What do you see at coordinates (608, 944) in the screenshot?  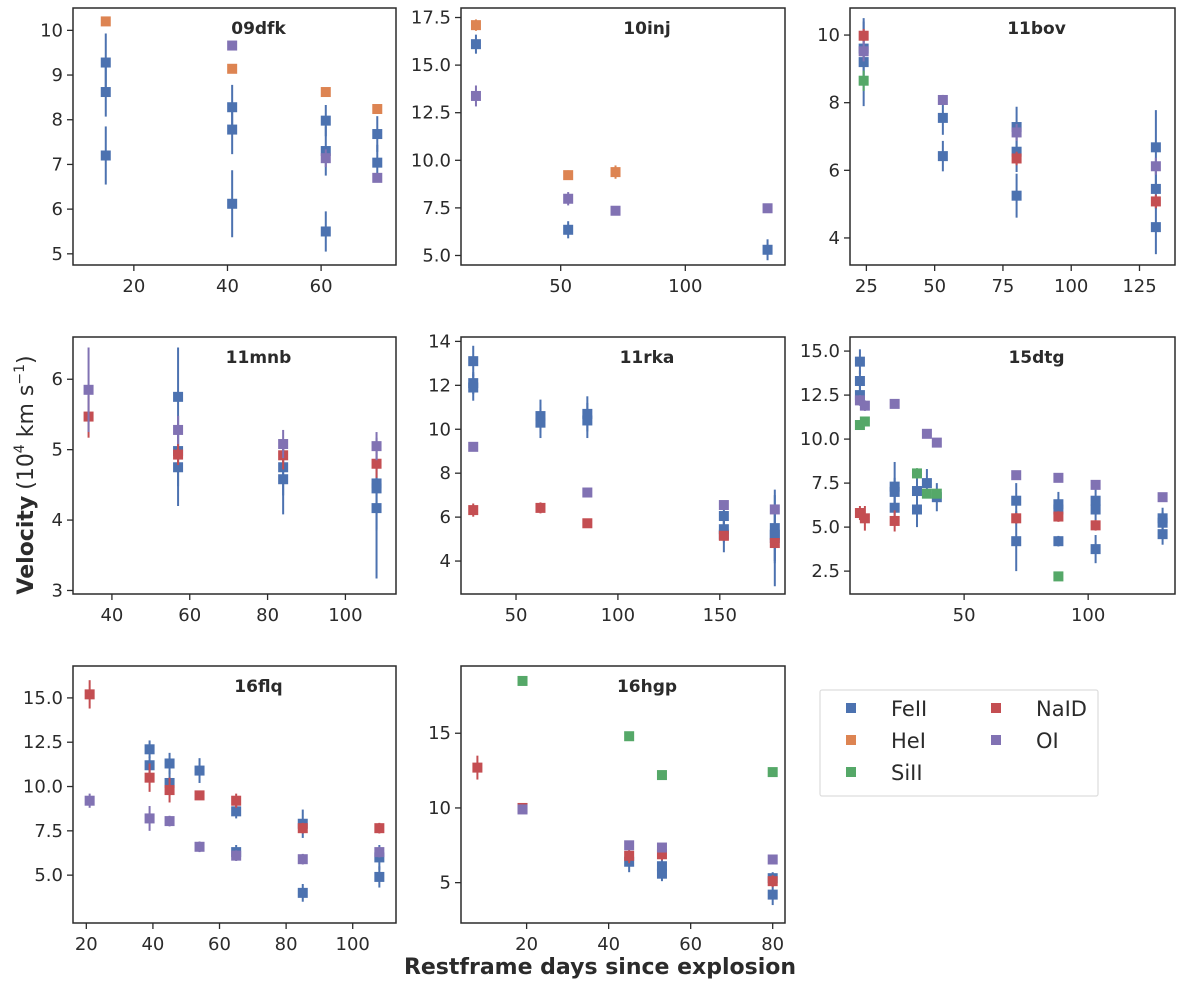 I see `x-tick-label: 40` at bounding box center [608, 944].